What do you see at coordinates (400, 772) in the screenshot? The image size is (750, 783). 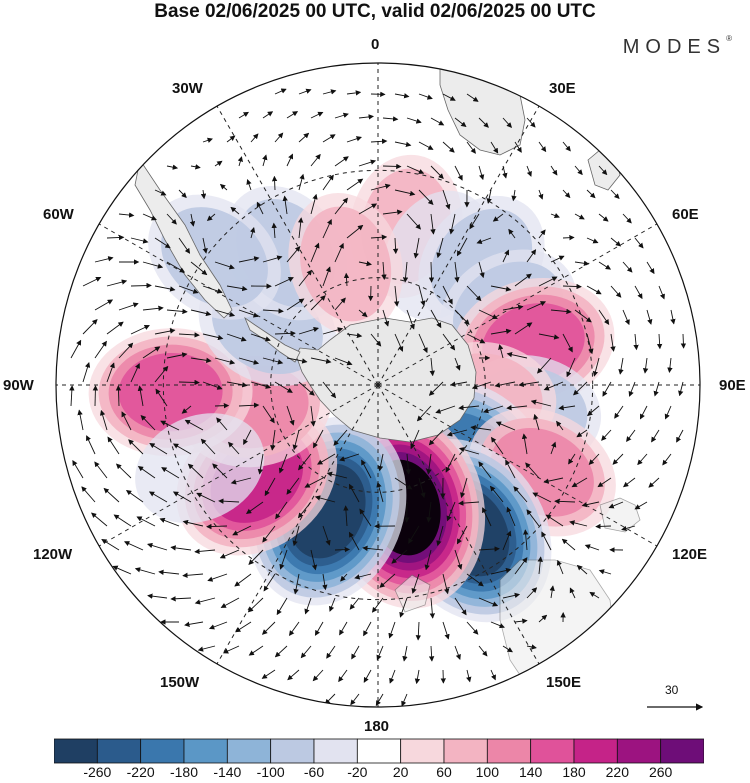 I see `colorbar-tick-7: 20` at bounding box center [400, 772].